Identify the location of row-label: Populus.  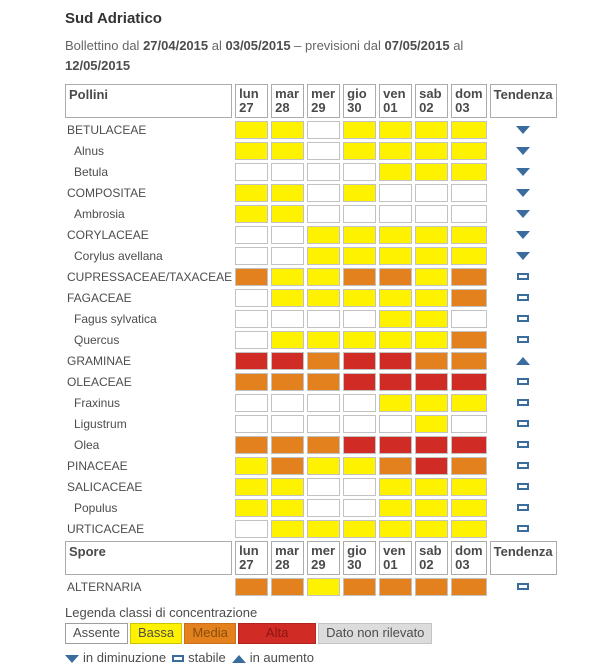
(96, 508).